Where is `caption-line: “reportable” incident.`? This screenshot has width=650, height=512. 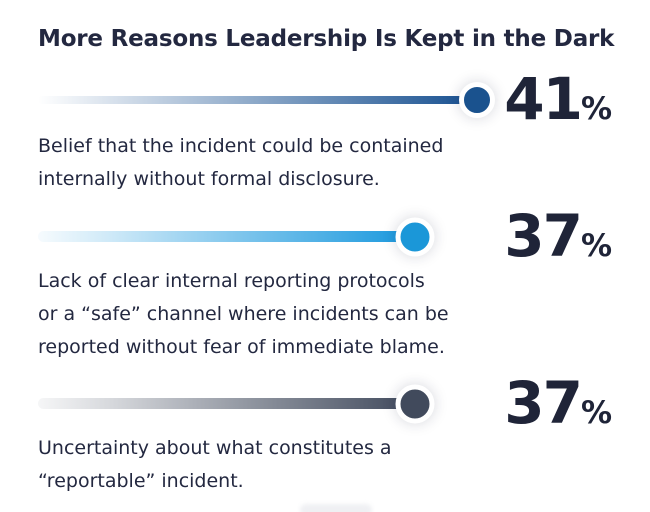 caption-line: “reportable” incident. is located at coordinates (141, 481).